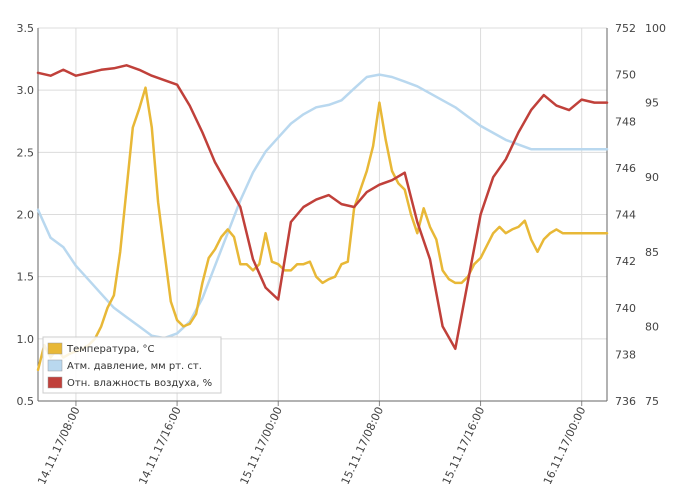 The width and height of the screenshot is (677, 488). I want to click on x-tick-label: 16.11.17/00:00, so click(564, 444).